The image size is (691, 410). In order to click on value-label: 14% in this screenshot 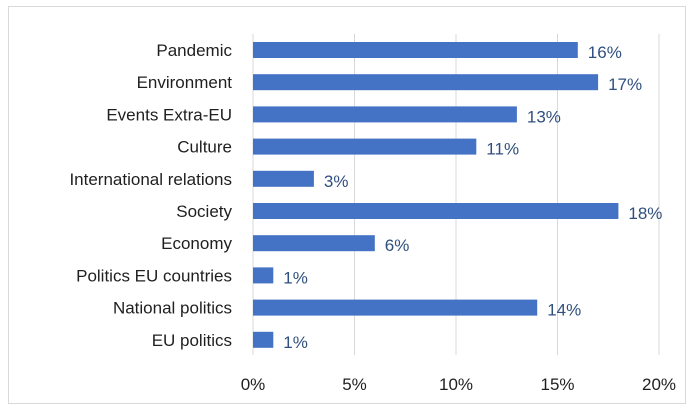, I will do `click(564, 310)`.